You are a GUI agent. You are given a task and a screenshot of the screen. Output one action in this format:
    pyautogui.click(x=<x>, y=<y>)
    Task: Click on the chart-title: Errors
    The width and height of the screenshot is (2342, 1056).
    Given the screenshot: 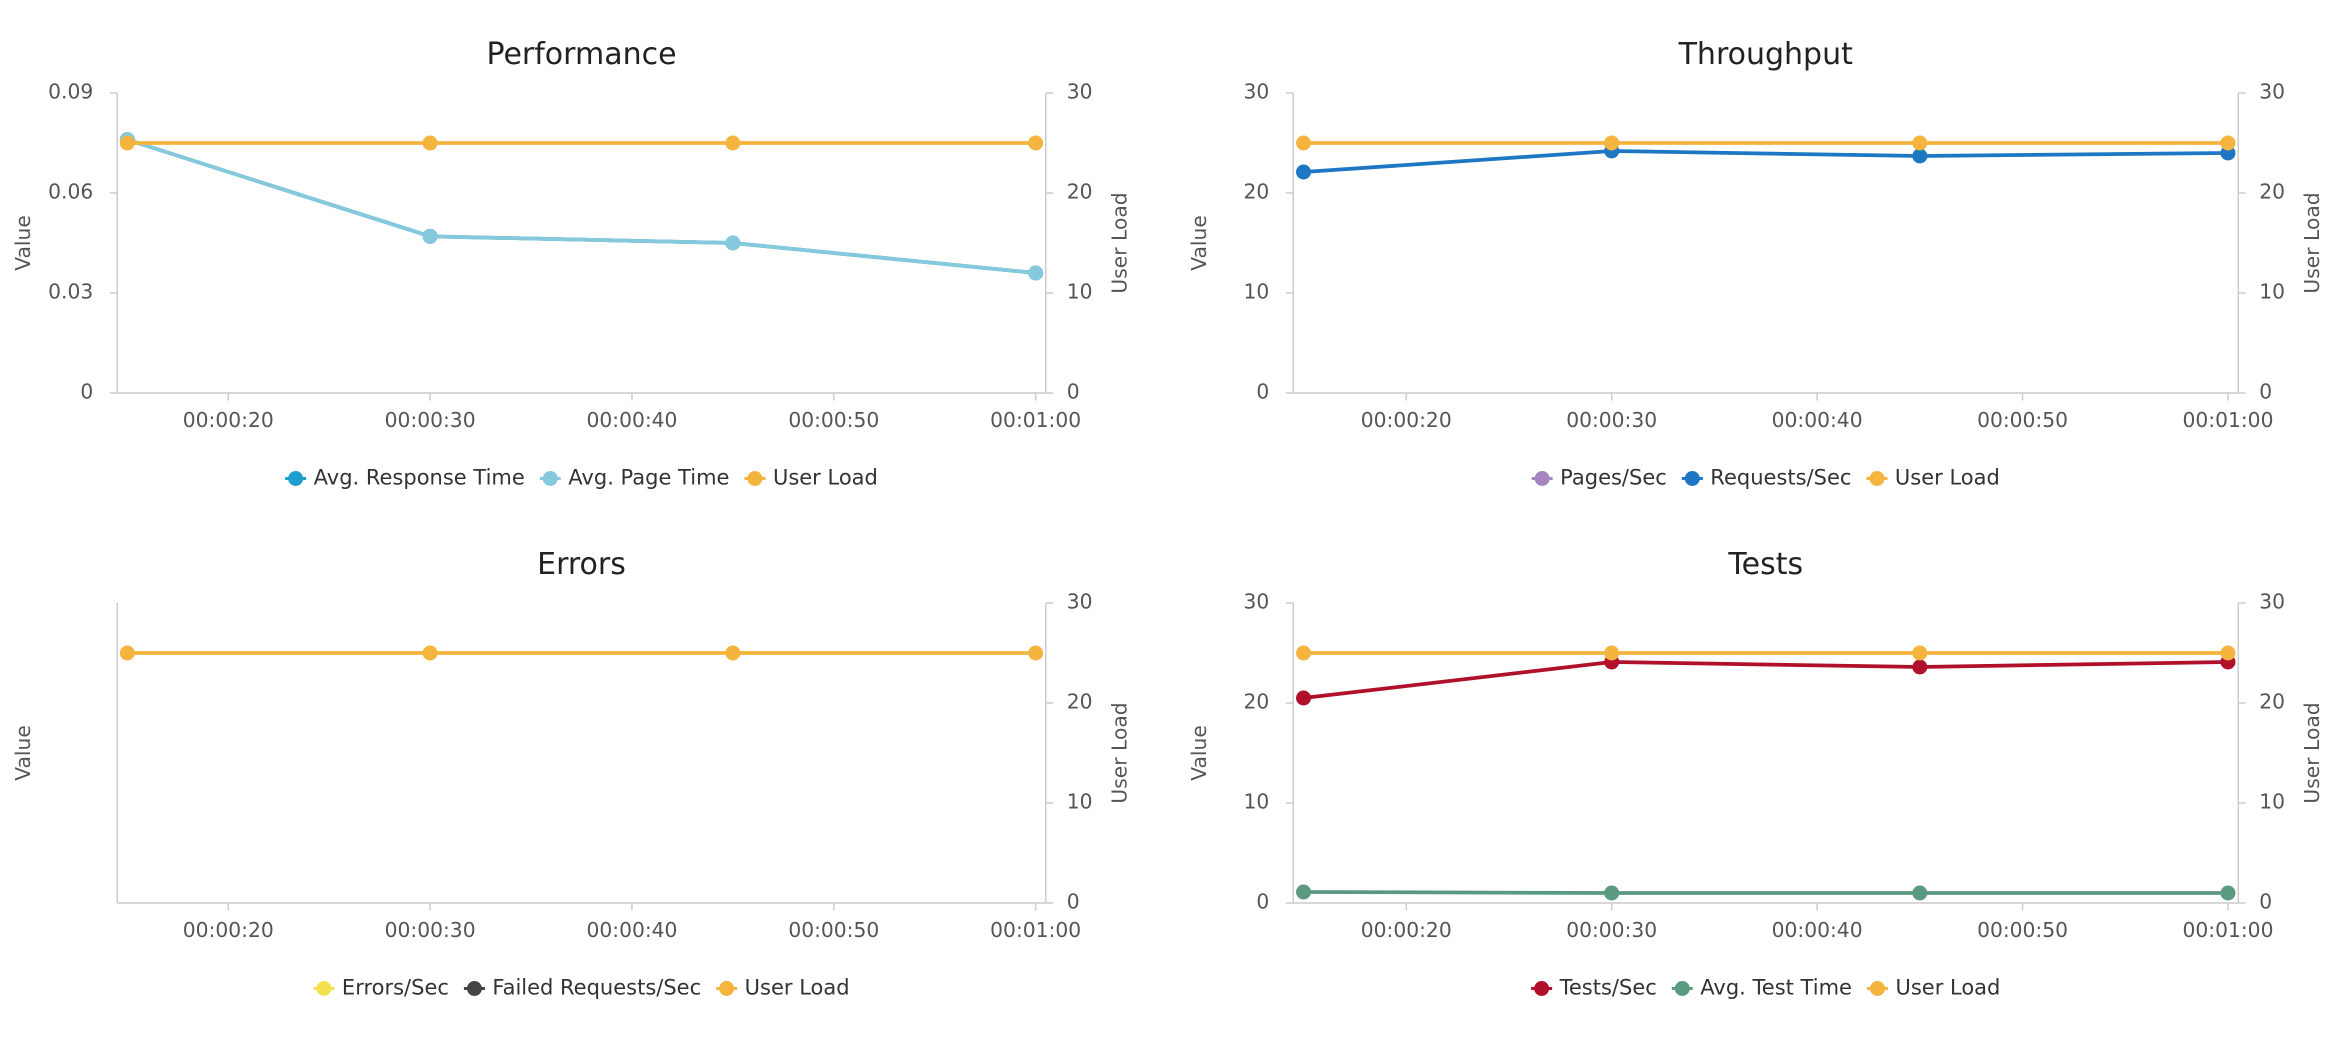 What is the action you would take?
    pyautogui.click(x=581, y=564)
    